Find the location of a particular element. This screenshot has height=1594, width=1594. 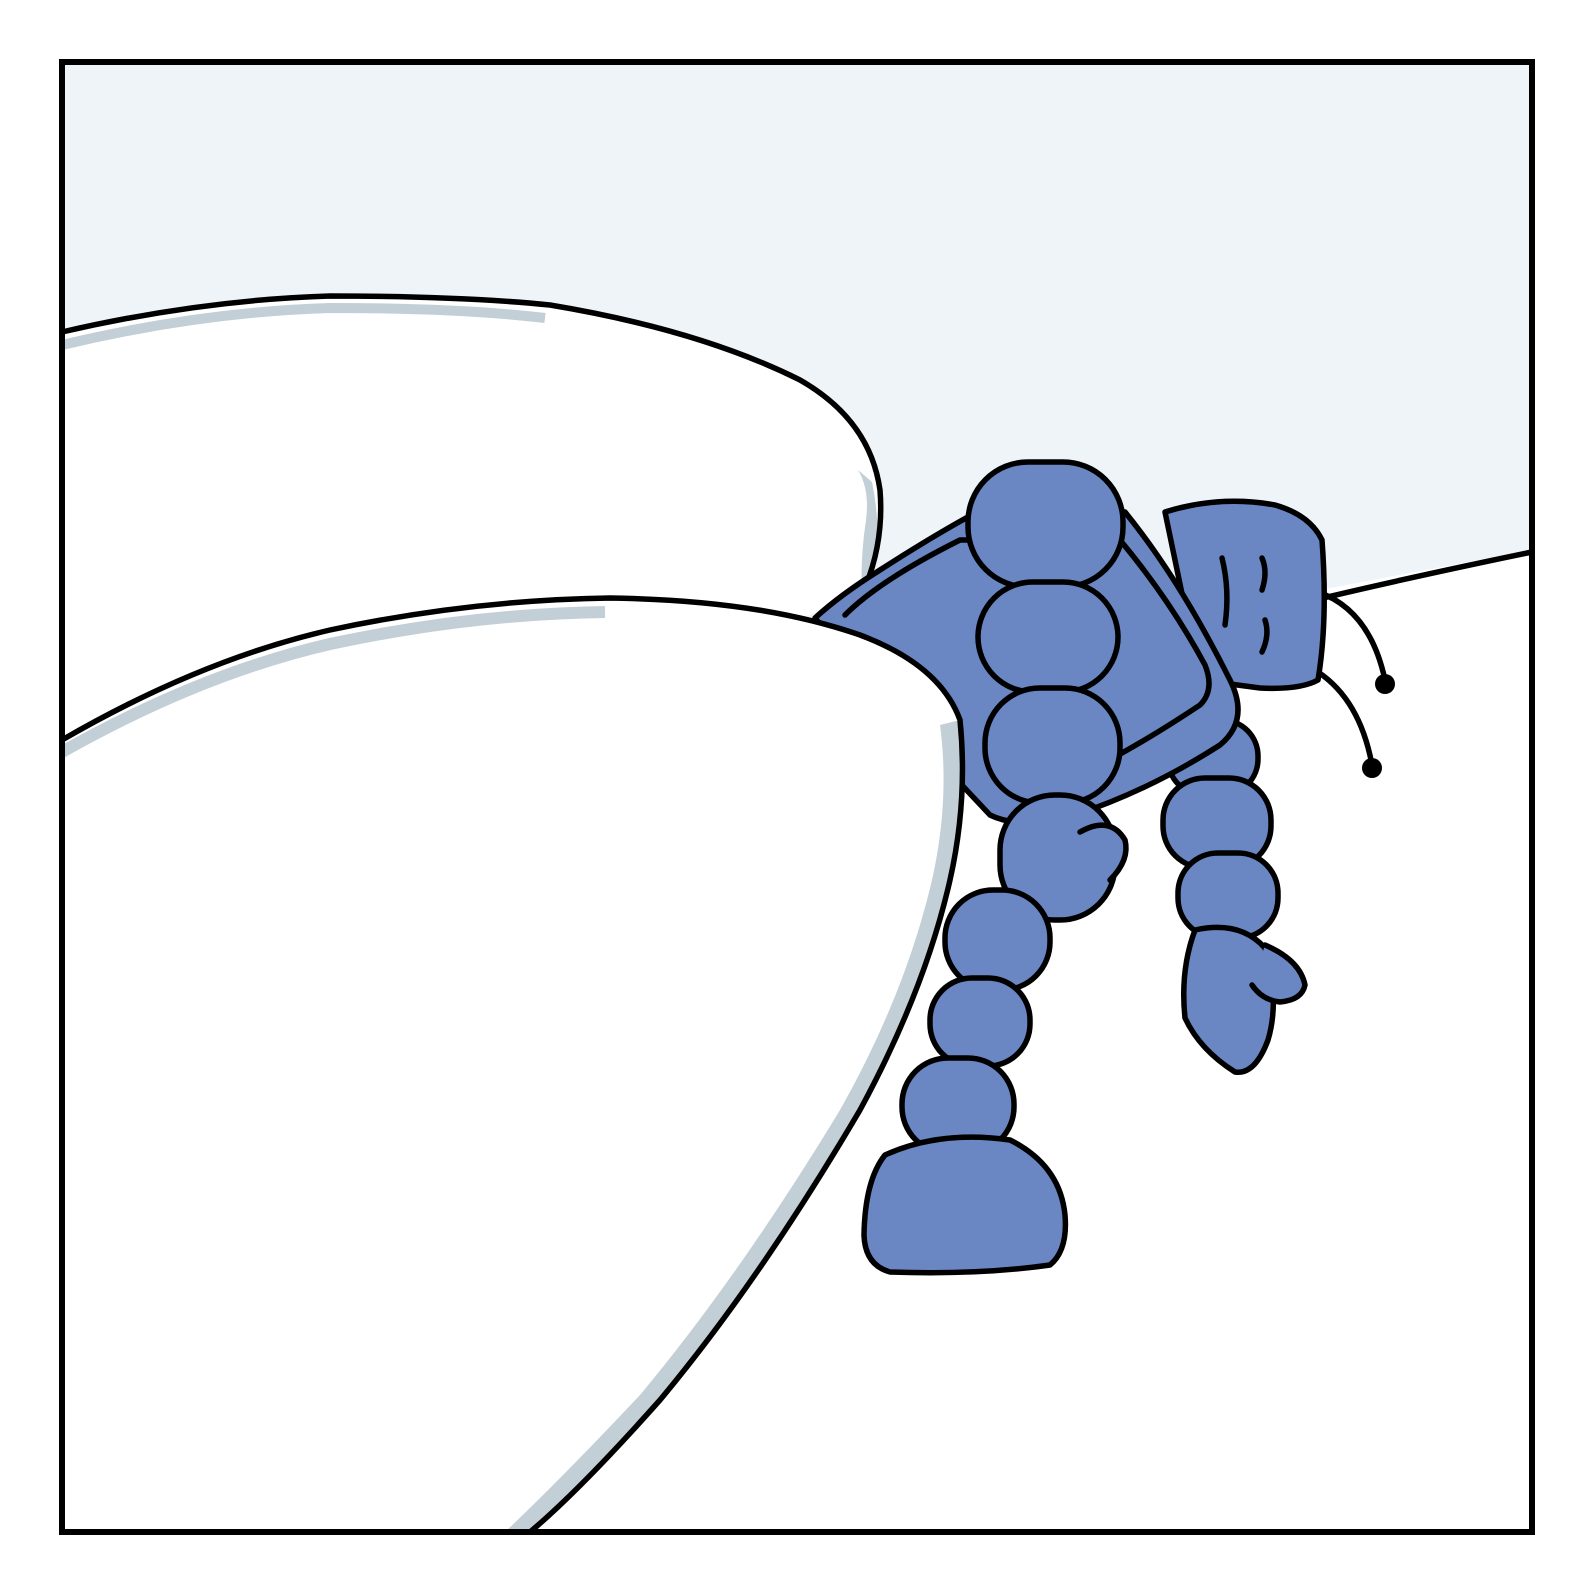

robot-eye-right-upper is located at coordinates (1263, 574).